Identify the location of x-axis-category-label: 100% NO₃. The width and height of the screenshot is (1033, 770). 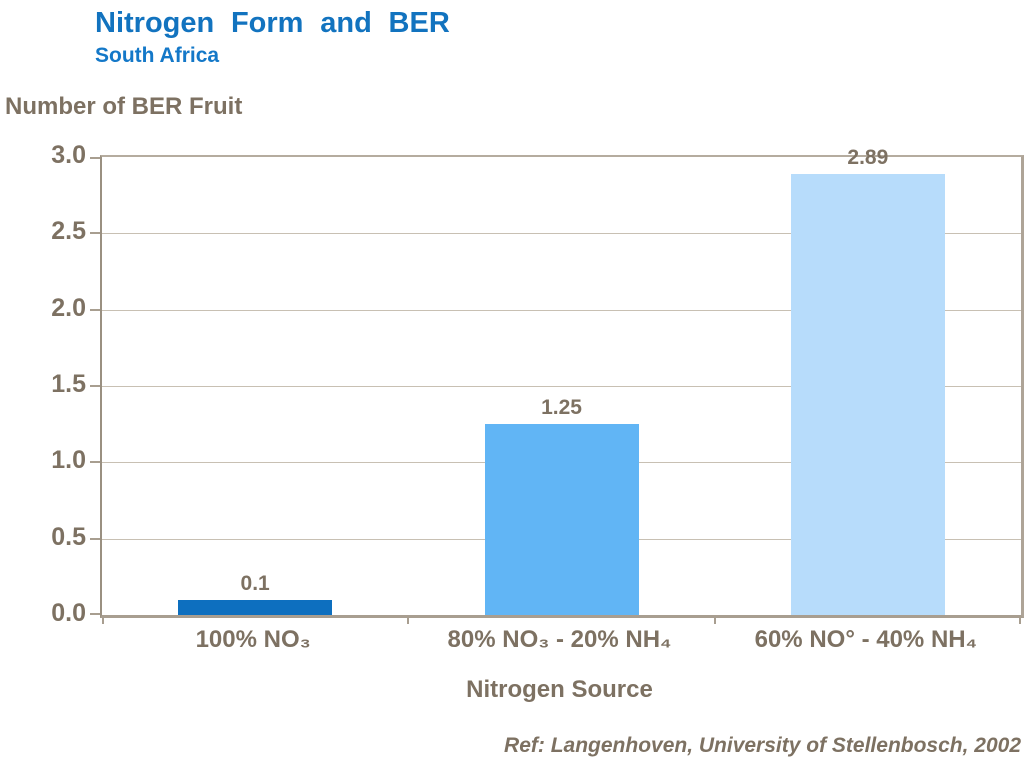
(253, 639).